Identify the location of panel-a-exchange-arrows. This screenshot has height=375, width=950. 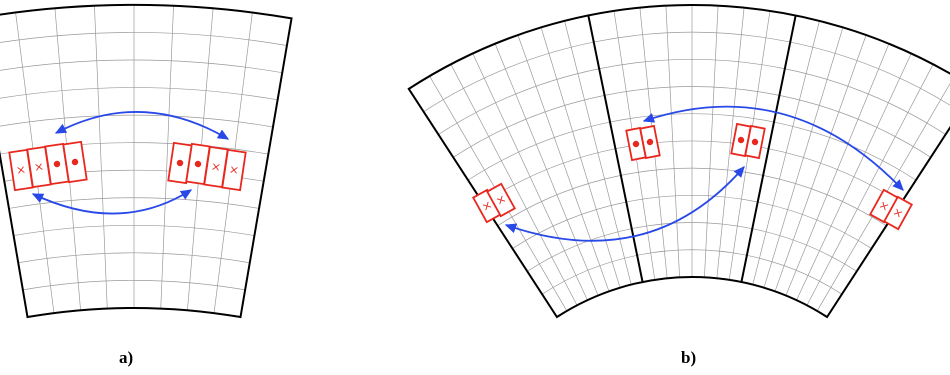
(130, 163).